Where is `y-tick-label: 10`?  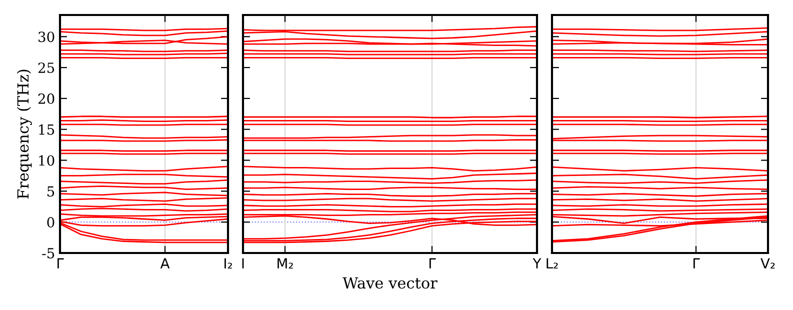
y-tick-label: 10 is located at coordinates (46, 160).